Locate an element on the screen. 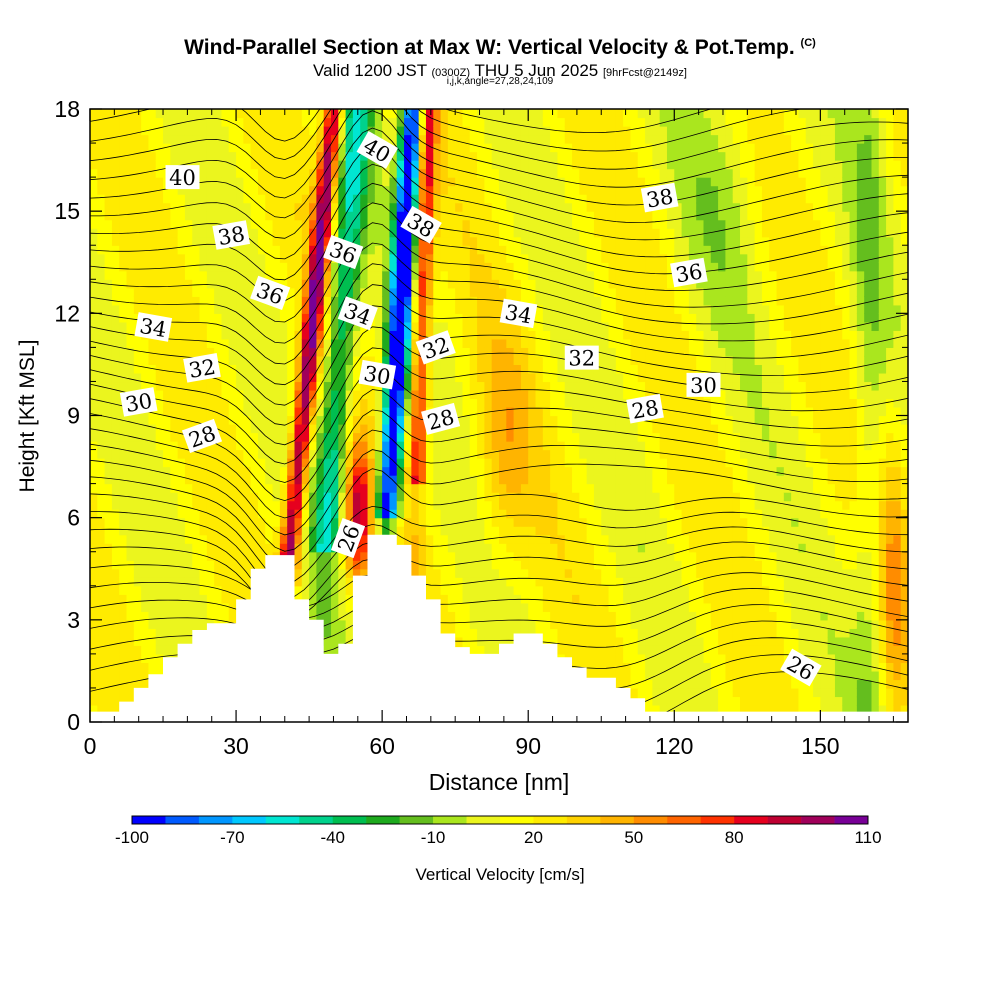 The image size is (1000, 1000). contour-label-text: 28 is located at coordinates (645, 410).